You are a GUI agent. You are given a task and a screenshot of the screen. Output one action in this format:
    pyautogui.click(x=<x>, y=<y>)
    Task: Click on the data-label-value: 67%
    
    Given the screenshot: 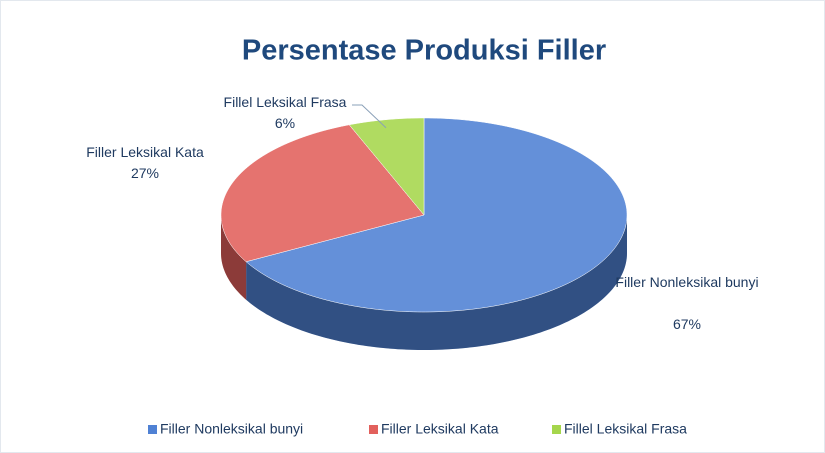 What is the action you would take?
    pyautogui.click(x=687, y=324)
    